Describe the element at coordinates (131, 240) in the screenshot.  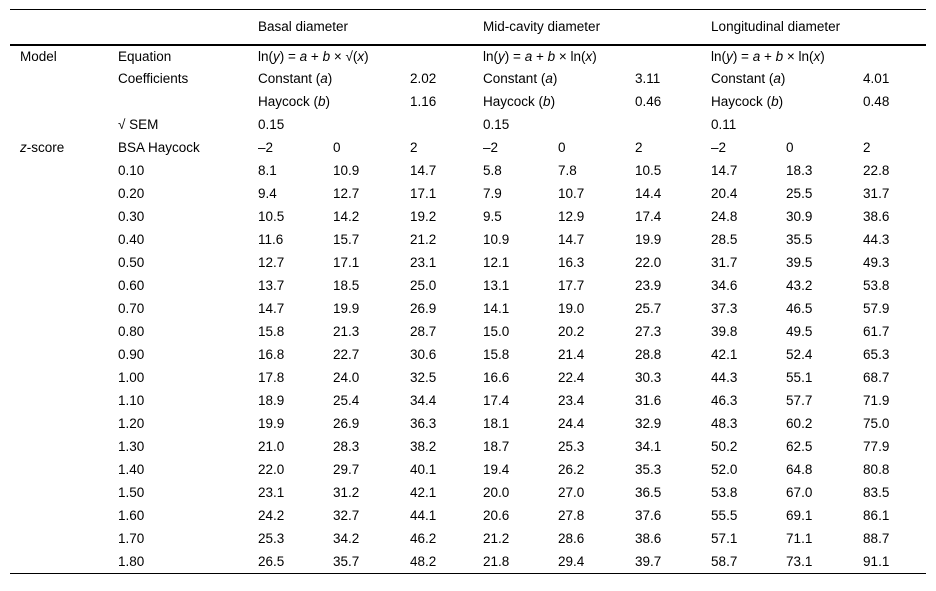
I see `bsa-value-cell: 0.40` at that location.